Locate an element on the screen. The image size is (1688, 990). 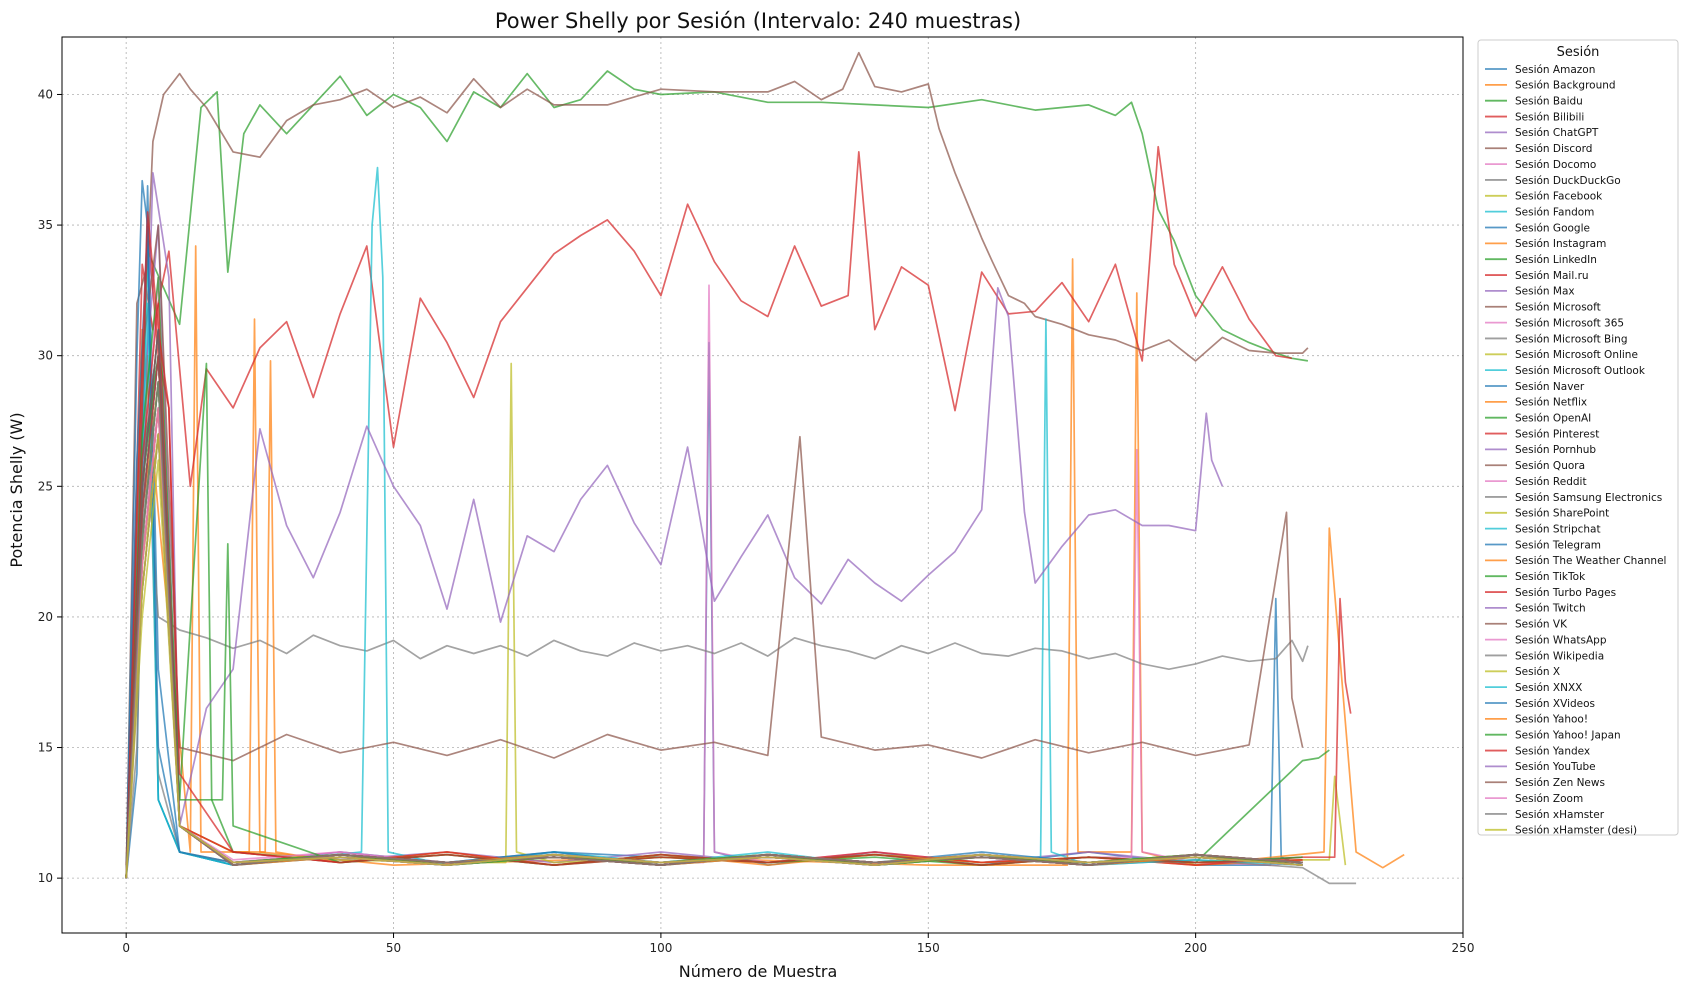
y-tick-label: 35 is located at coordinates (45, 225).